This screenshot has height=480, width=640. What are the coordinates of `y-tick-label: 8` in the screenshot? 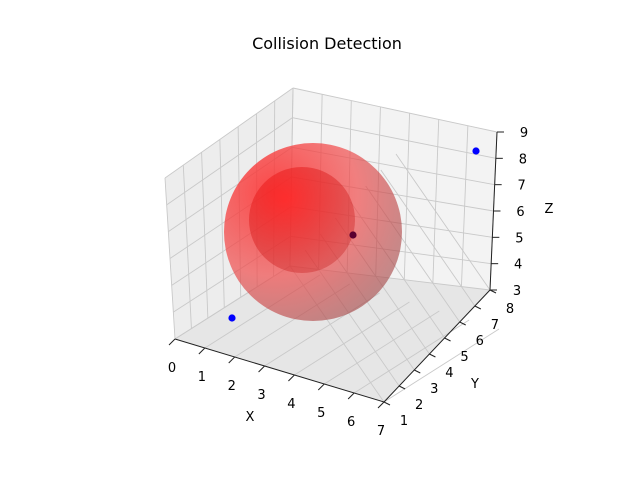 It's located at (510, 309).